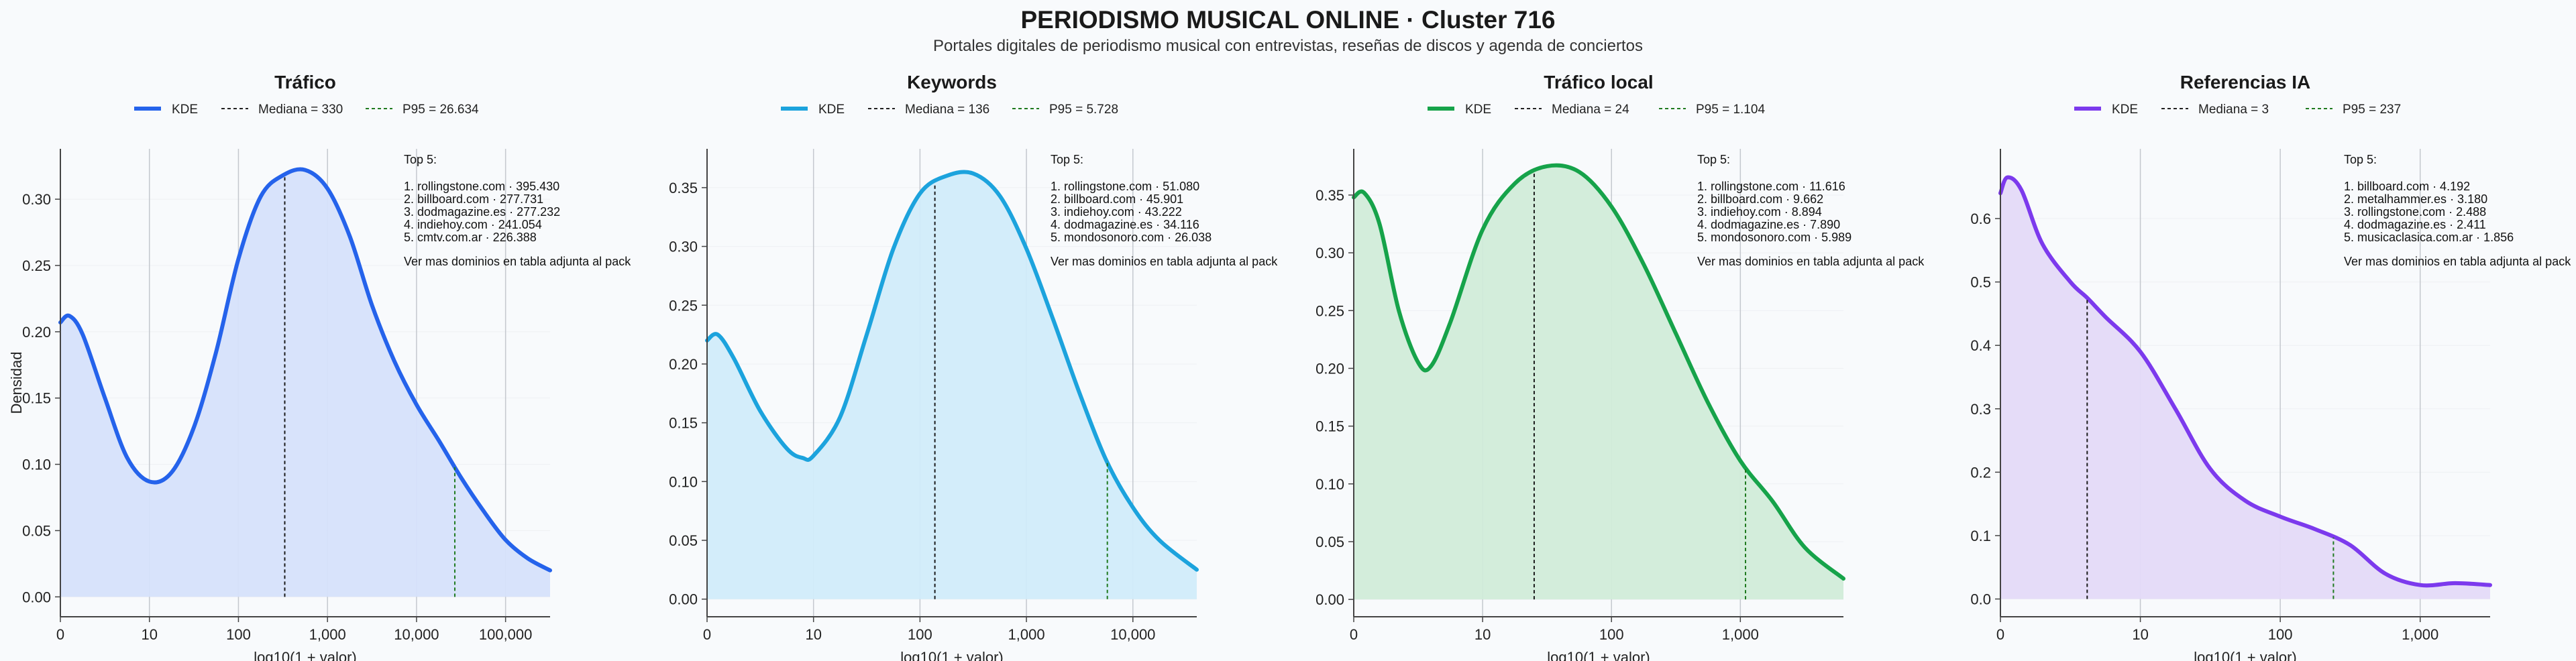 The height and width of the screenshot is (661, 2576). Describe the element at coordinates (1771, 186) in the screenshot. I see `top5-item: 1. rollingstone.com · 11.616` at that location.